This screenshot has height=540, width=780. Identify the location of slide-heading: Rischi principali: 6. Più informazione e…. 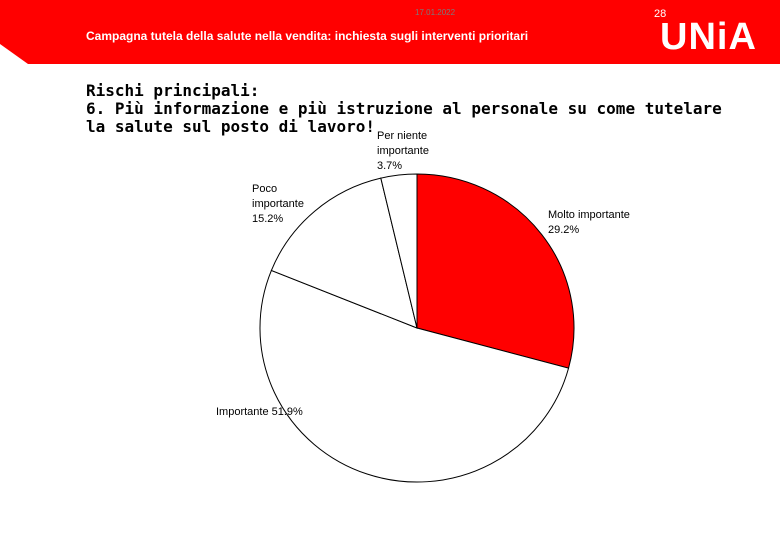
(416, 109).